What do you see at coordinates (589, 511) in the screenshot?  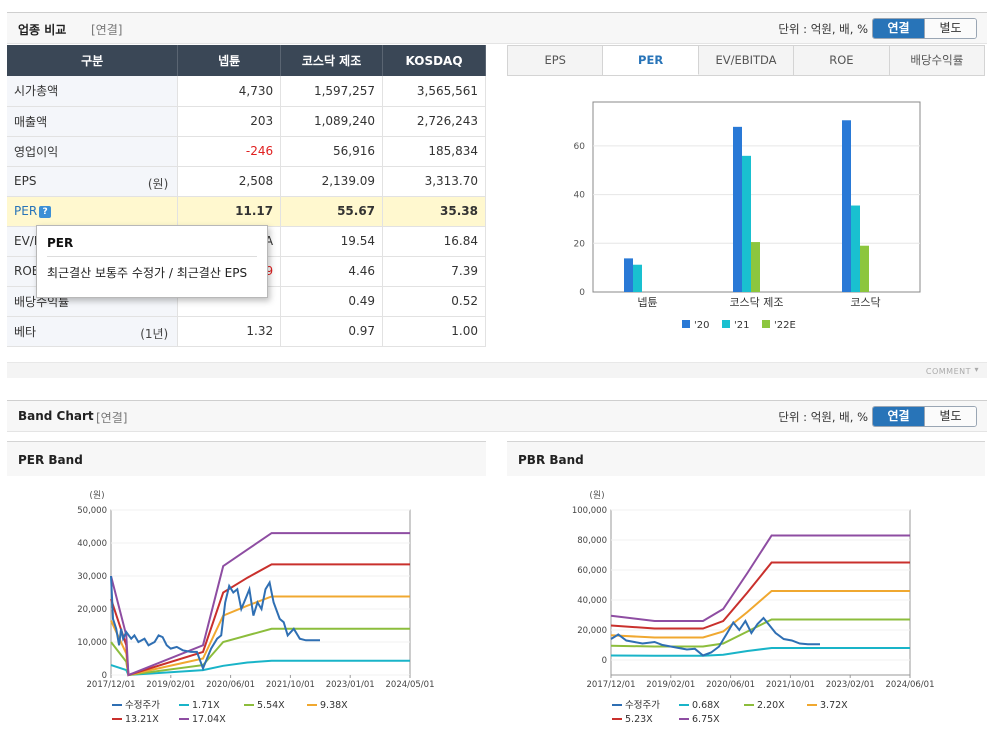 I see `y-tick-label: 100,000` at bounding box center [589, 511].